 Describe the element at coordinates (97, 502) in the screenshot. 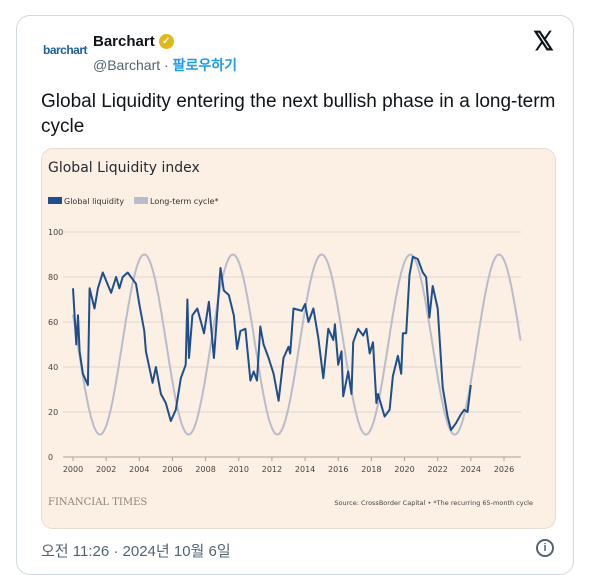

I see `ft-brand: FINANCIAL TIMES` at that location.